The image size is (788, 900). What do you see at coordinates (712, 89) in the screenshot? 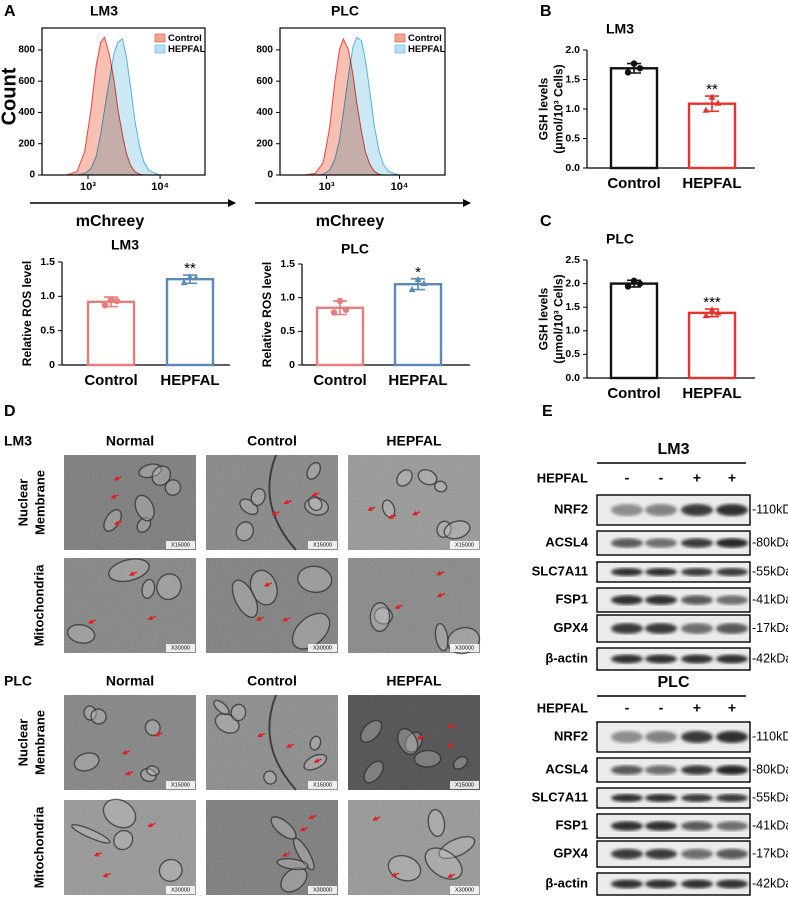
I see `significance-label: **` at bounding box center [712, 89].